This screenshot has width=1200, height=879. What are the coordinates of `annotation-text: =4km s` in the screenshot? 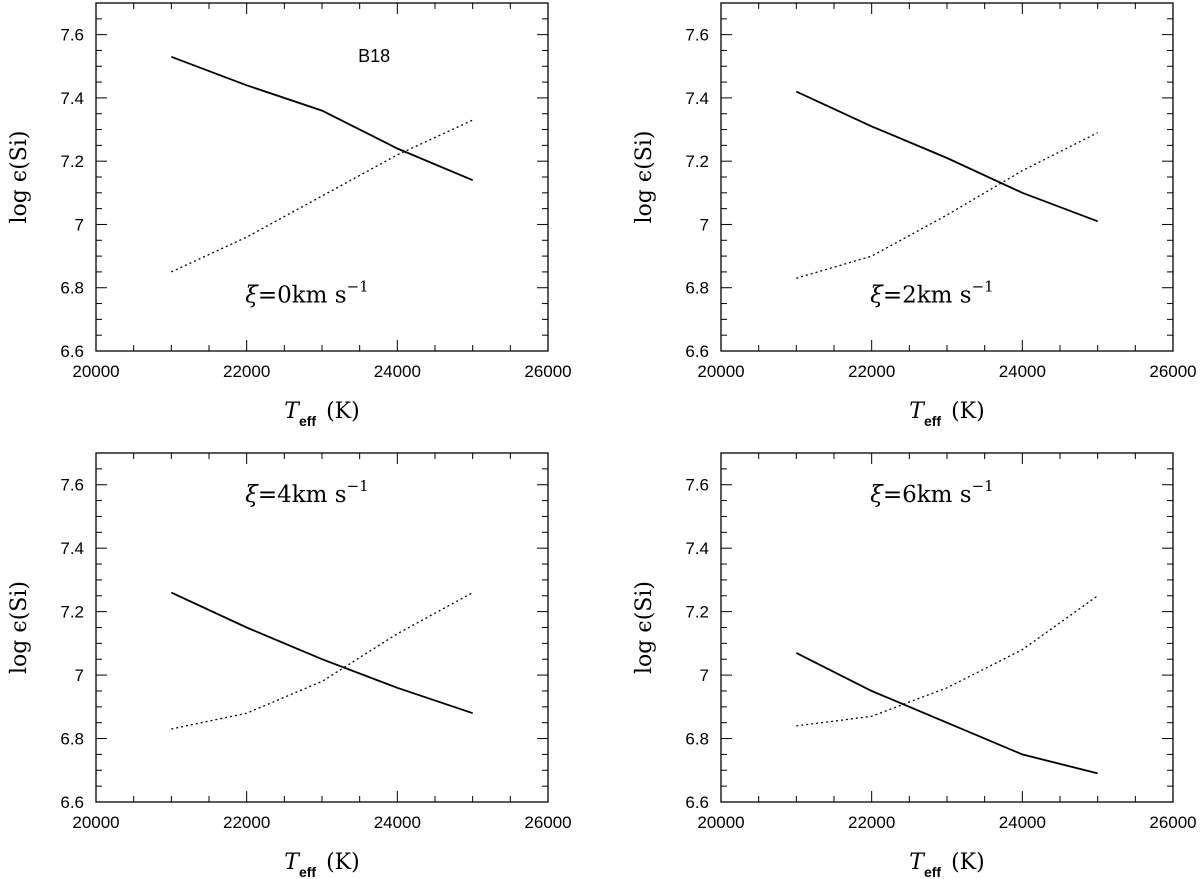 It's located at (302, 495).